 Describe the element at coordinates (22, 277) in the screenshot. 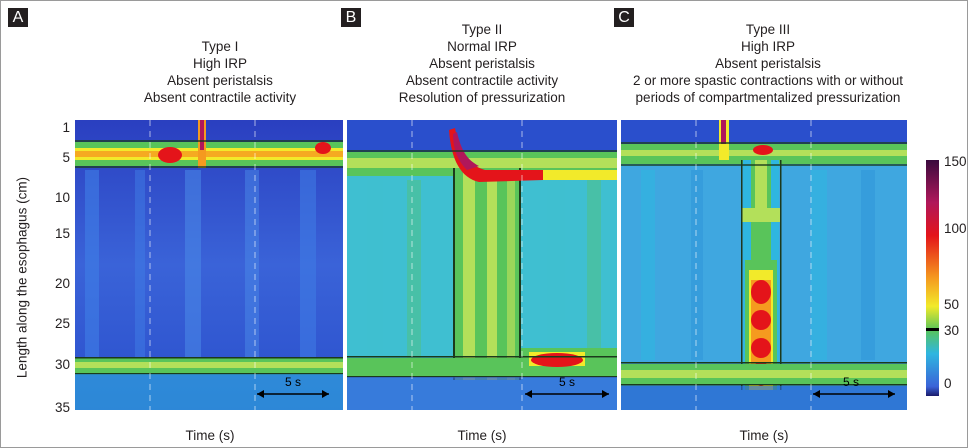

I see `y-axis-label: Length along the esophagus (cm)` at that location.